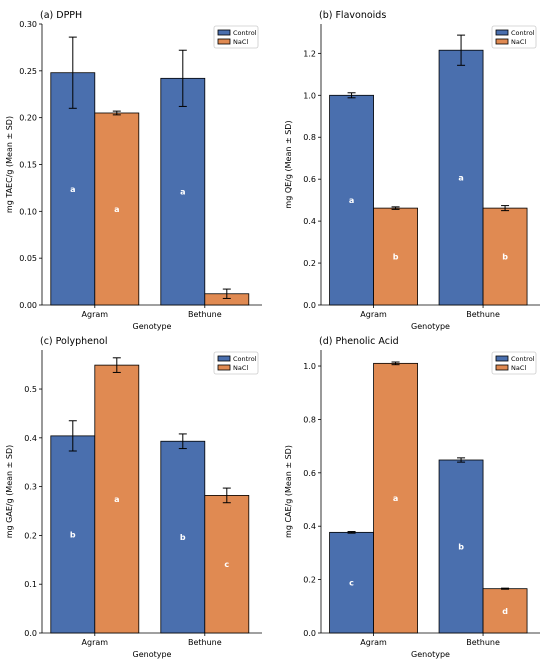 Image resolution: width=550 pixels, height=665 pixels. What do you see at coordinates (288, 491) in the screenshot?
I see `y-axis-label: mg CAE/g (Mean ± SD)` at bounding box center [288, 491].